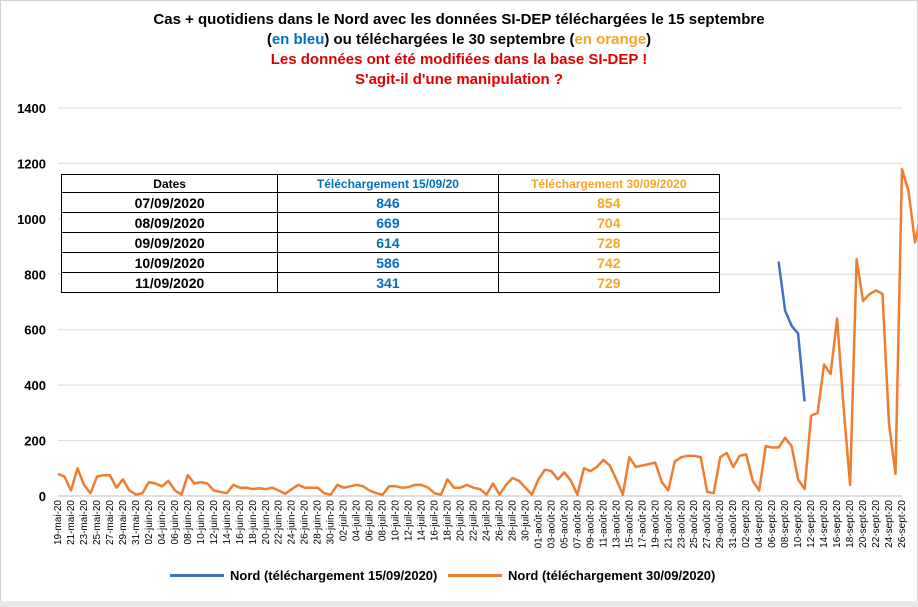 The image size is (918, 607). I want to click on row-date: 11/09/2020, so click(169, 282).